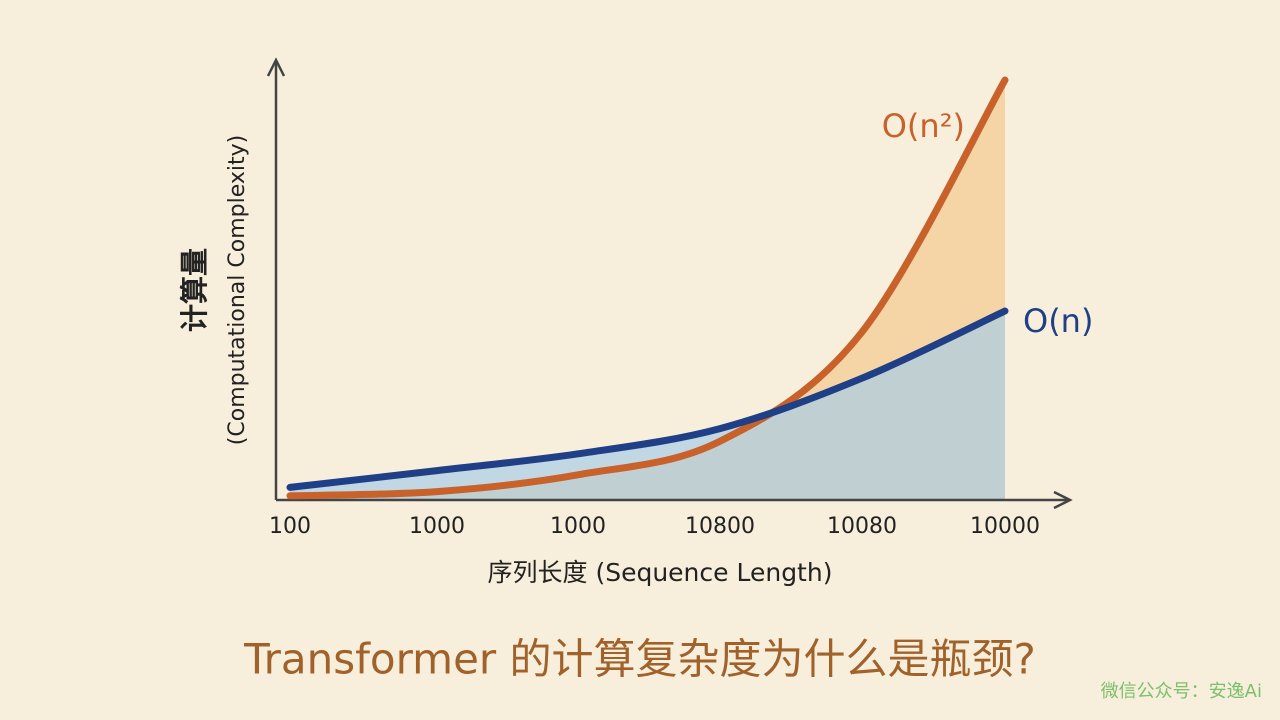 This screenshot has width=1280, height=720. Describe the element at coordinates (1005, 526) in the screenshot. I see `x-tick-label: 10000` at that location.